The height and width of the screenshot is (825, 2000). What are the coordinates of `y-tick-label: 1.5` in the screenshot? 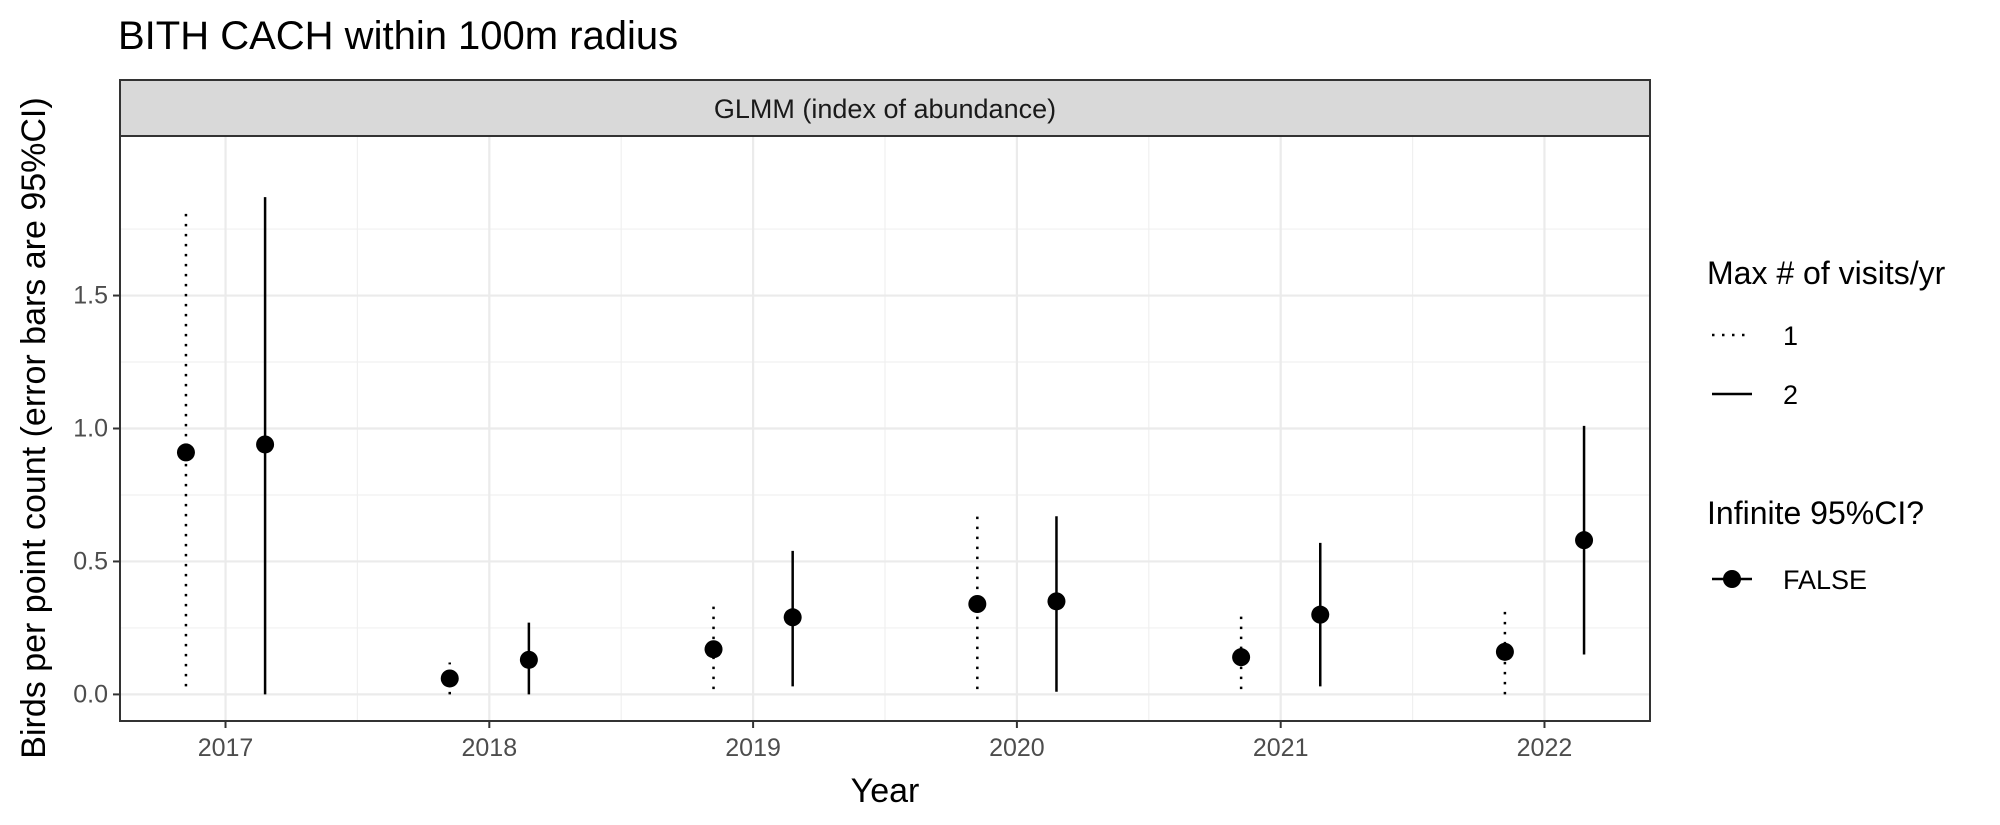 It's located at (90, 296).